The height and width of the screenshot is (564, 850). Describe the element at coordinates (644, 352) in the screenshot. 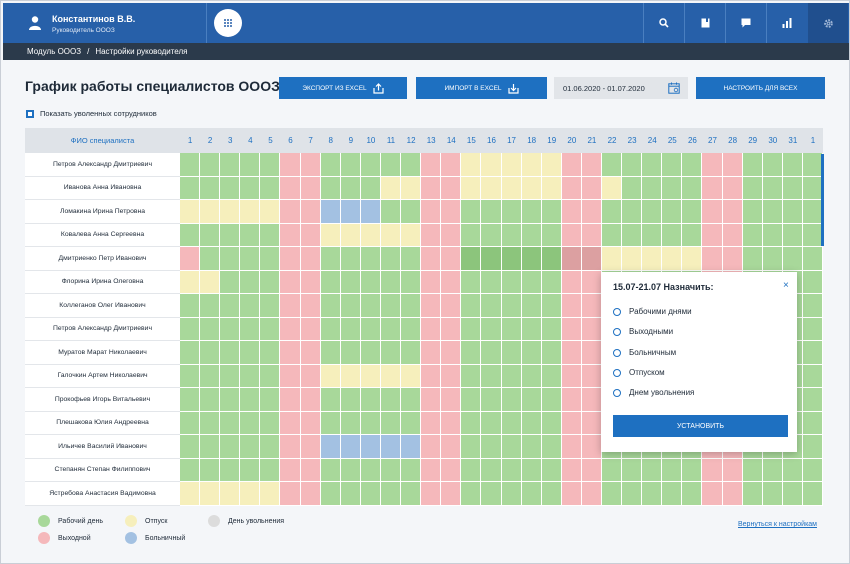

I see `option-sick: Больничным` at that location.